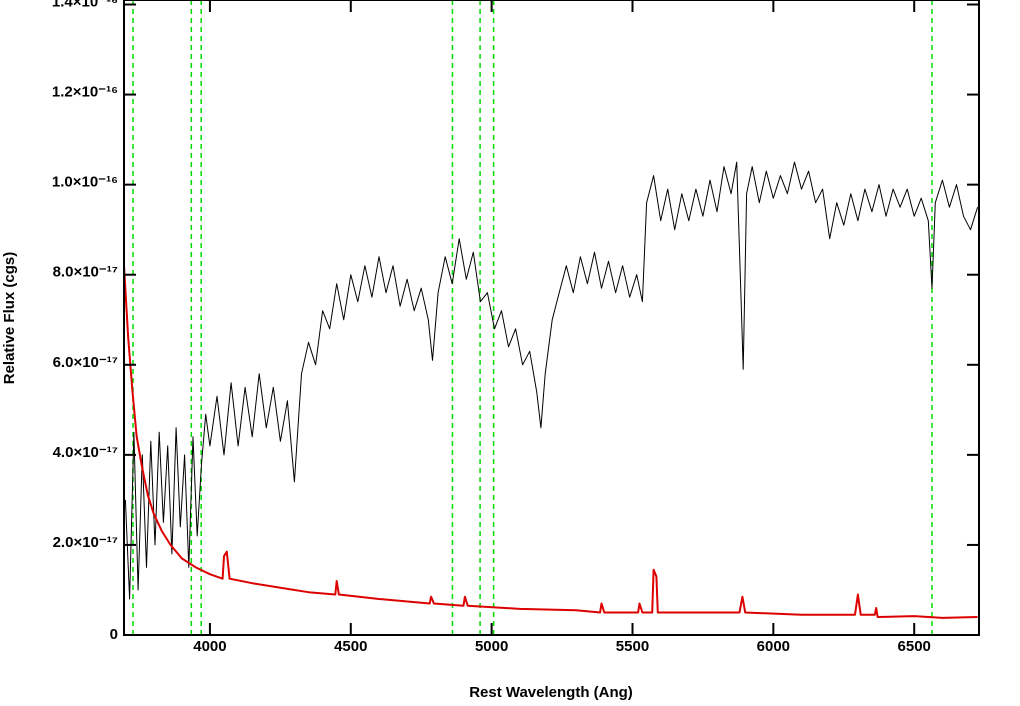 The image size is (1020, 706). What do you see at coordinates (85, 362) in the screenshot?
I see `y-tick-label: 6.0×10⁻¹⁷` at bounding box center [85, 362].